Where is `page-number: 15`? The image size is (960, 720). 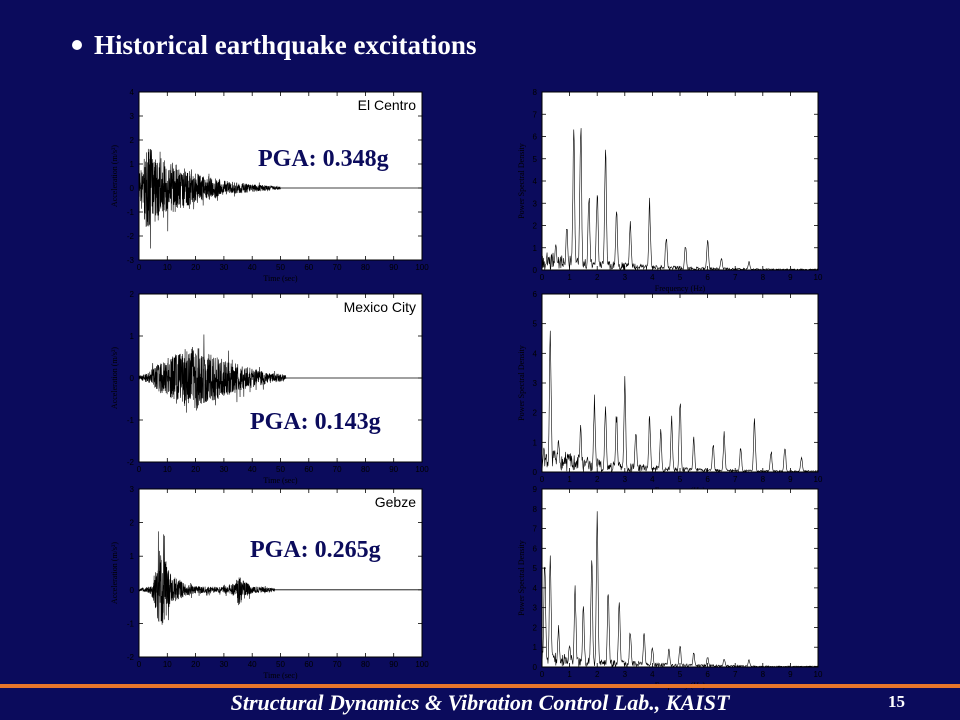 page-number: 15 is located at coordinates (896, 701).